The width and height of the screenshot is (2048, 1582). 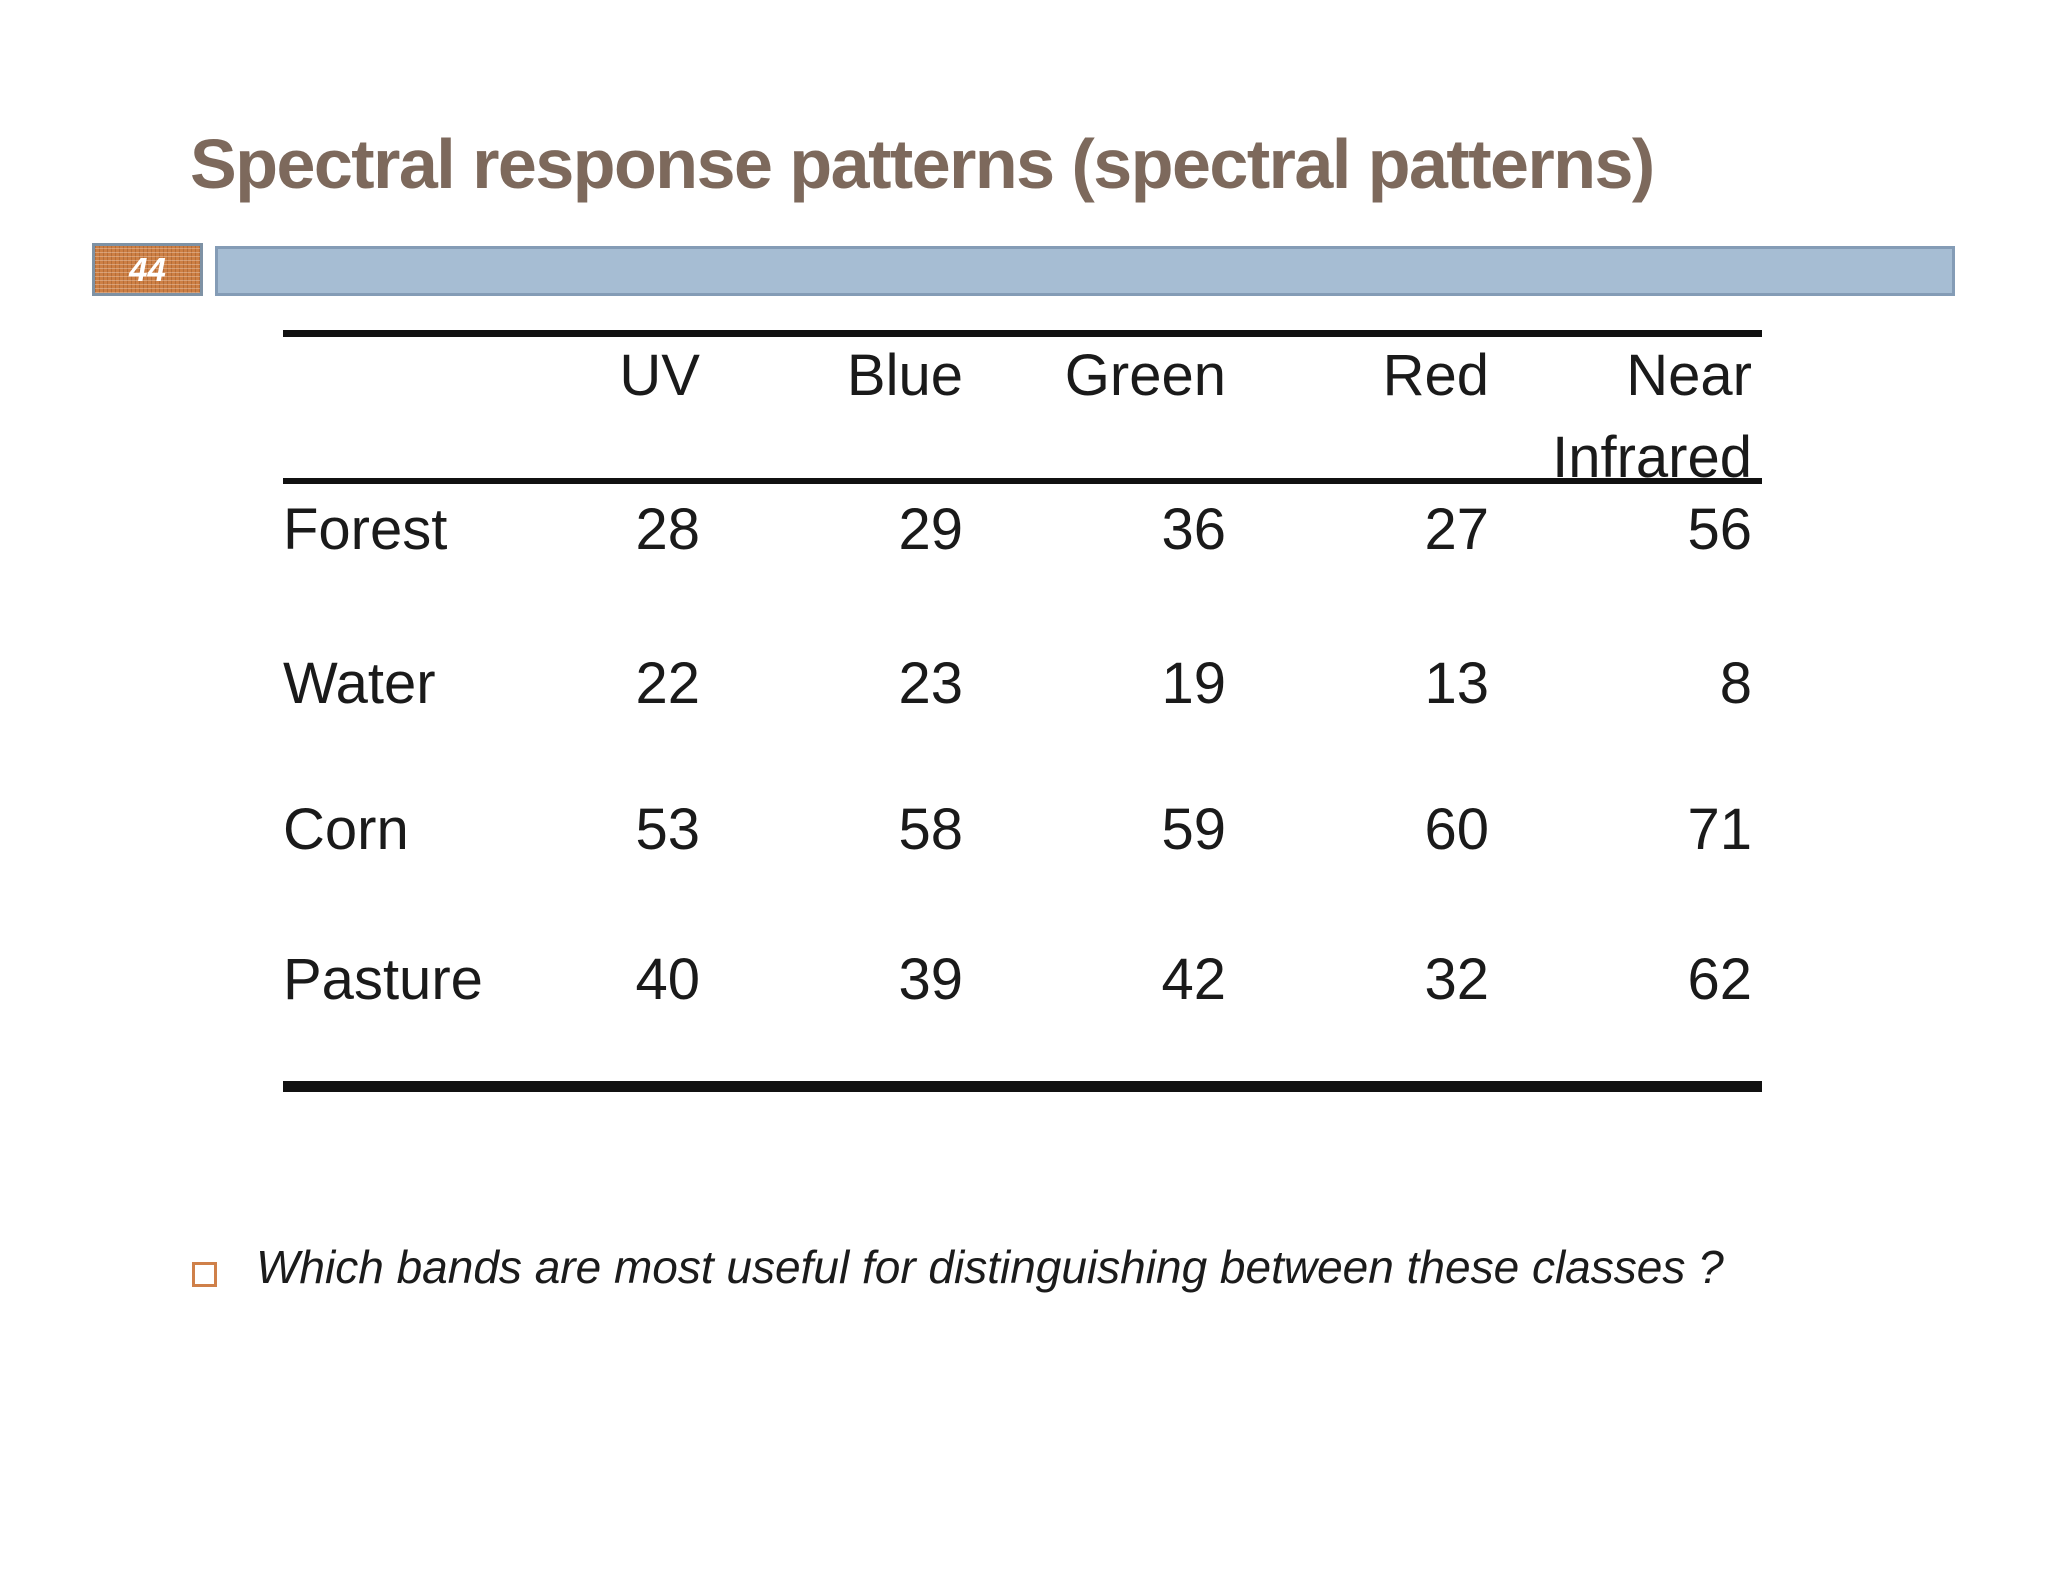 I want to click on table-cell: 32, so click(x=1456, y=979).